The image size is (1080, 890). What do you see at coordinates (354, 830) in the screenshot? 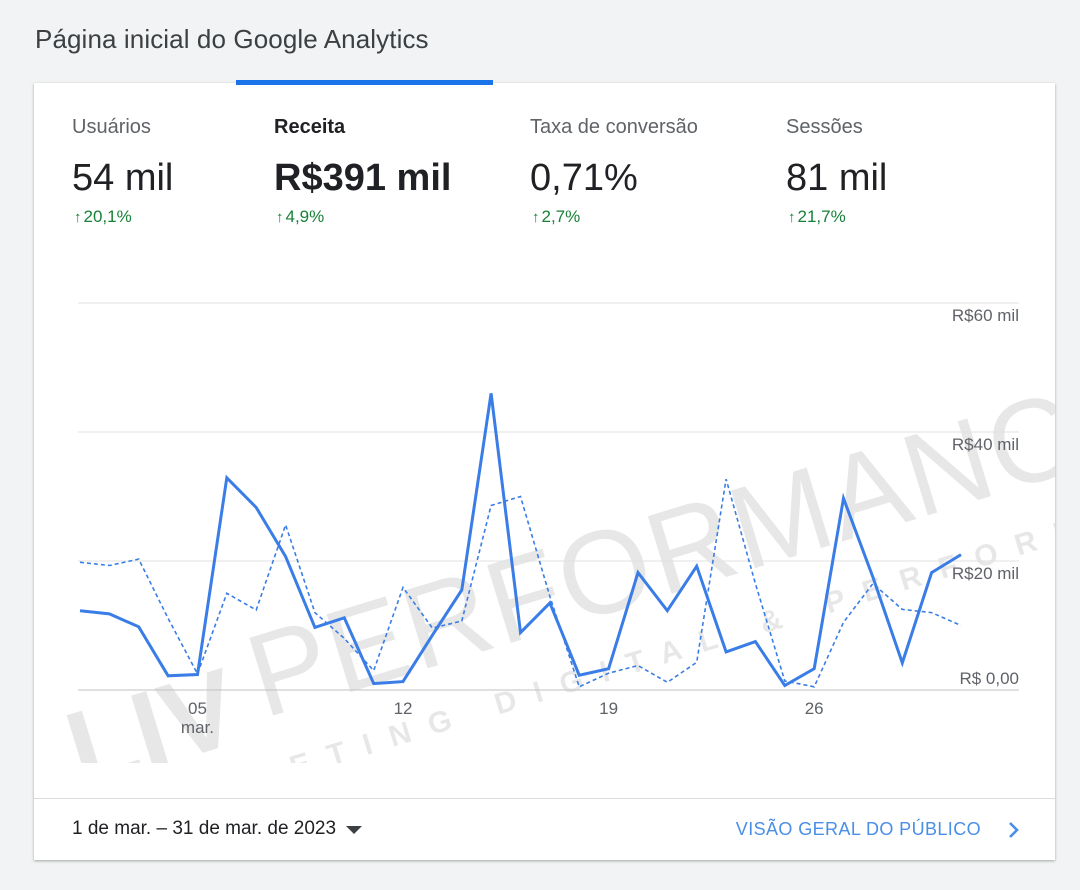
I see `caret-down-icon` at bounding box center [354, 830].